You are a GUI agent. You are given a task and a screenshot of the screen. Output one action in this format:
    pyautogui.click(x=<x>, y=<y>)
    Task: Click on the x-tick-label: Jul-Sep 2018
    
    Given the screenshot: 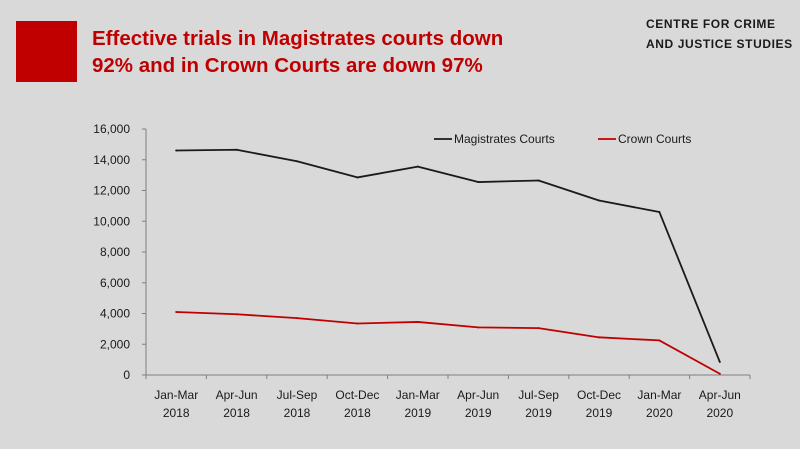 What is the action you would take?
    pyautogui.click(x=297, y=404)
    